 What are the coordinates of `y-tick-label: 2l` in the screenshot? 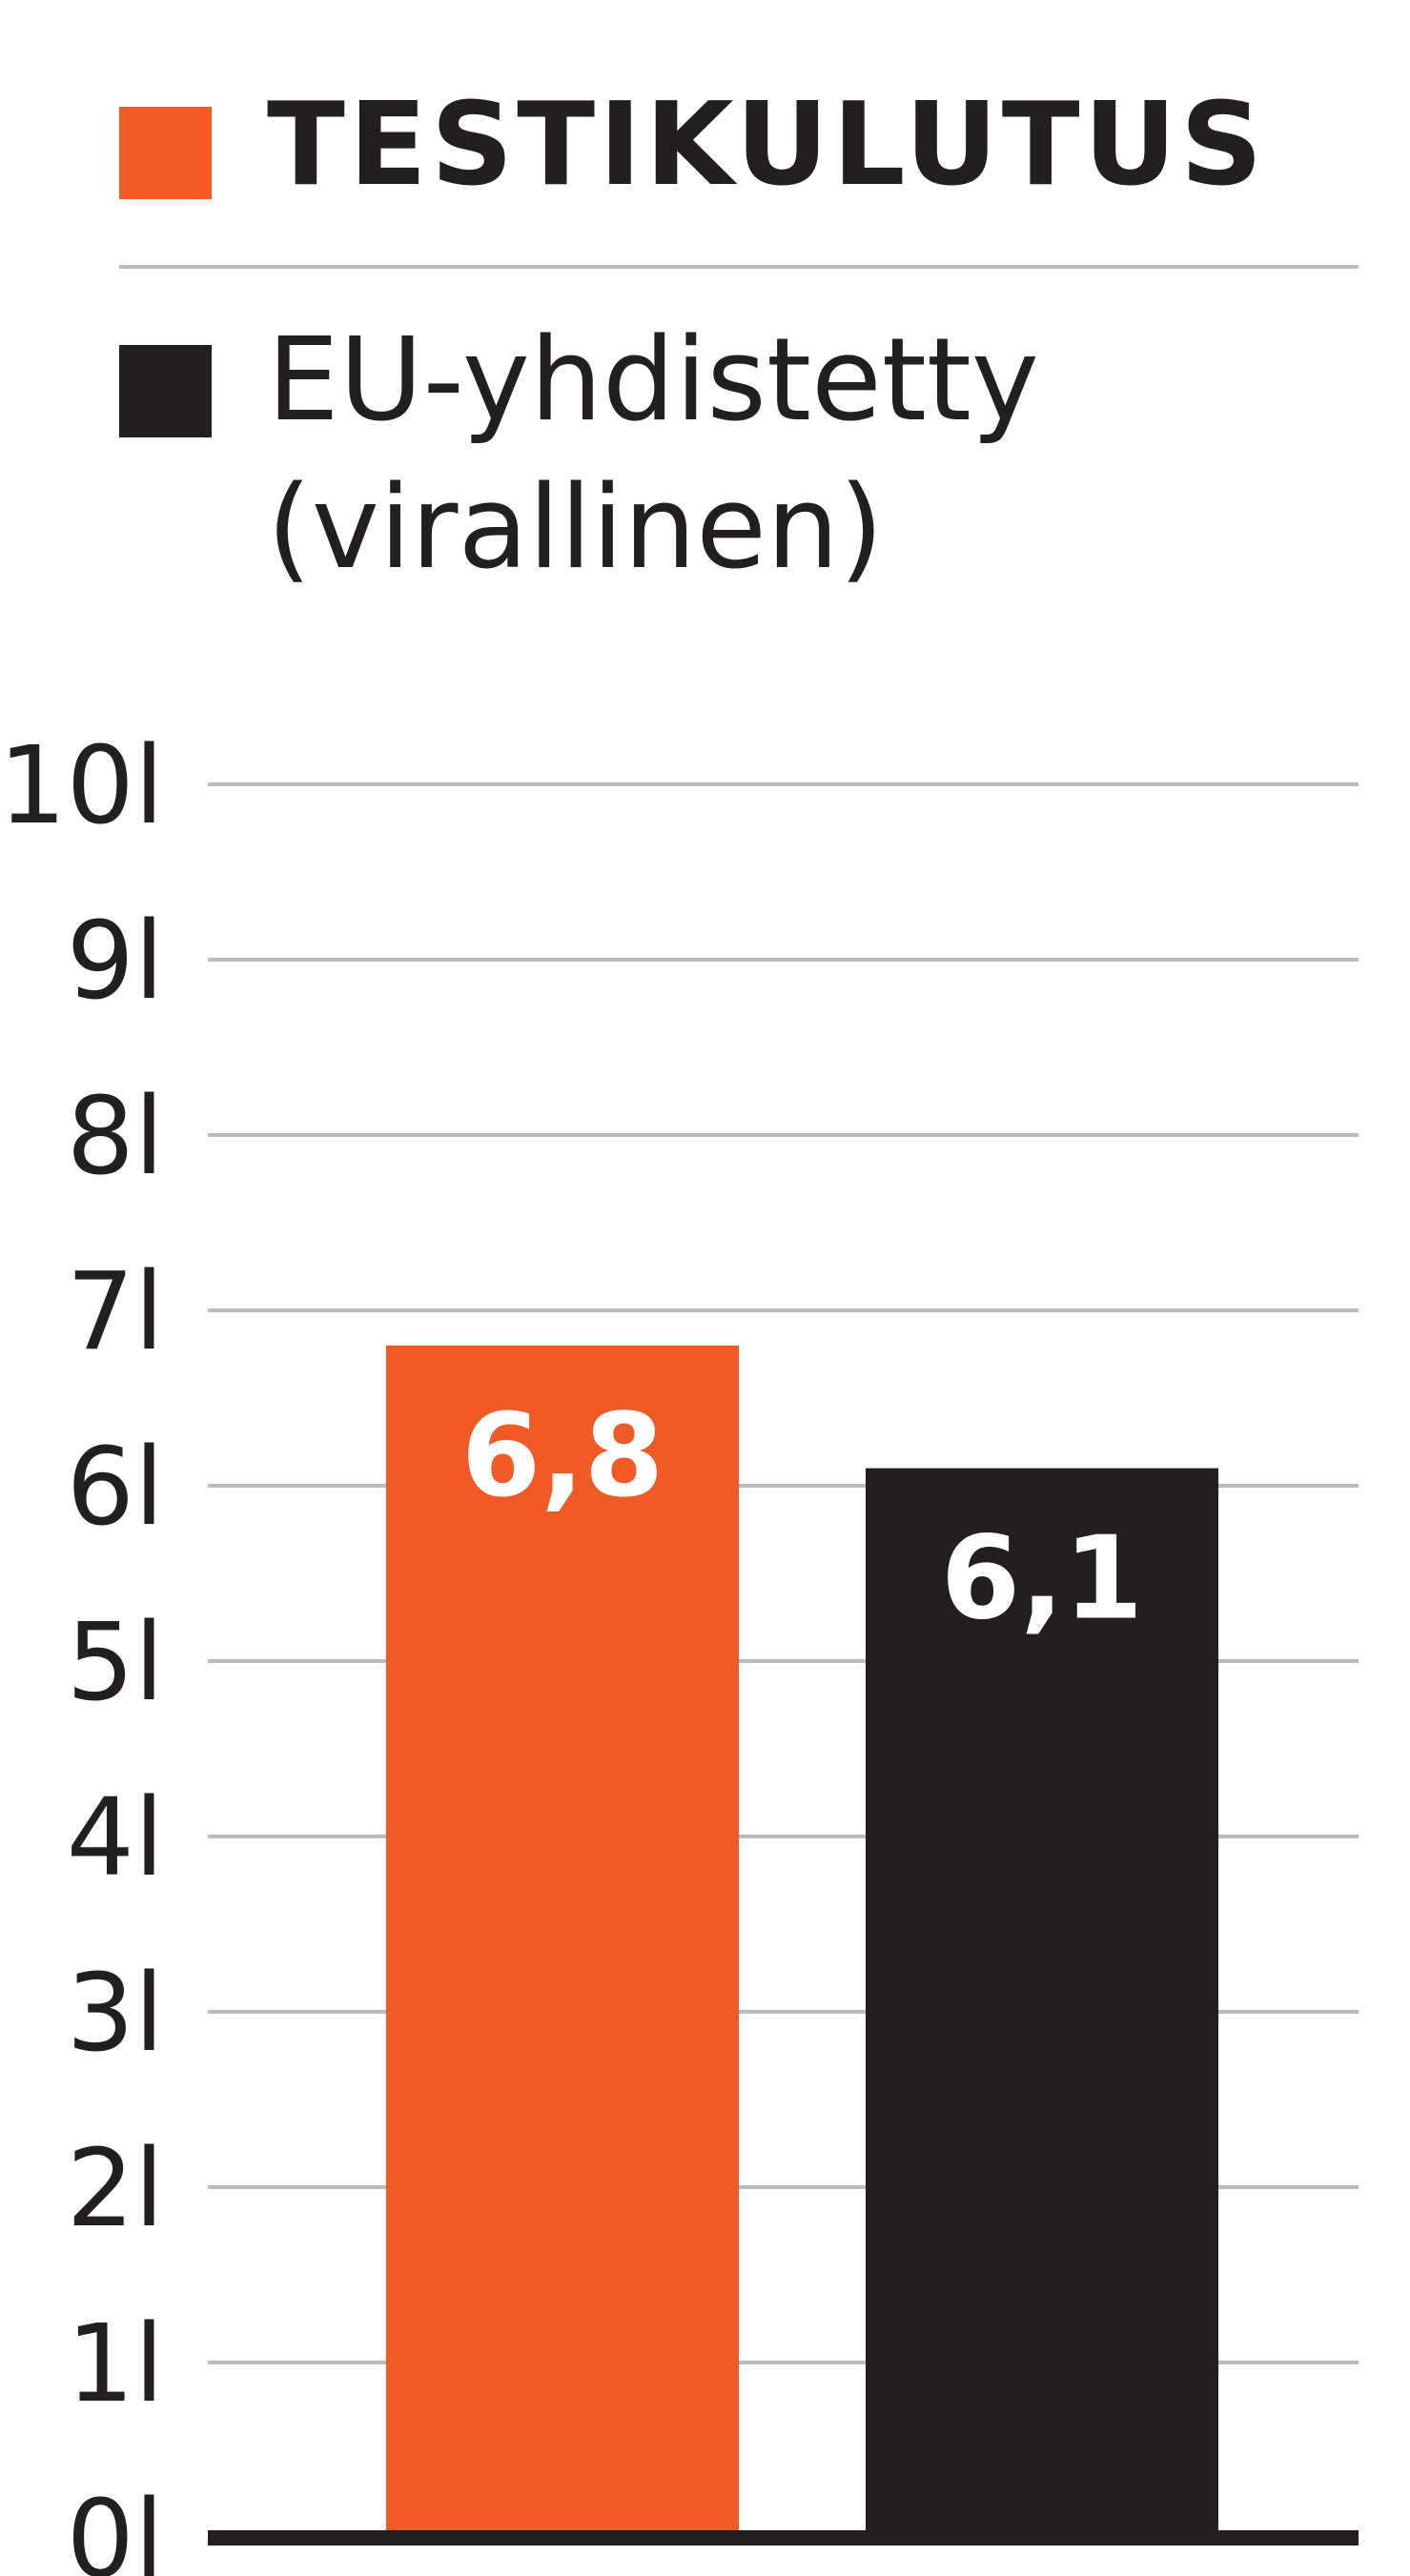 It's located at (115, 2189).